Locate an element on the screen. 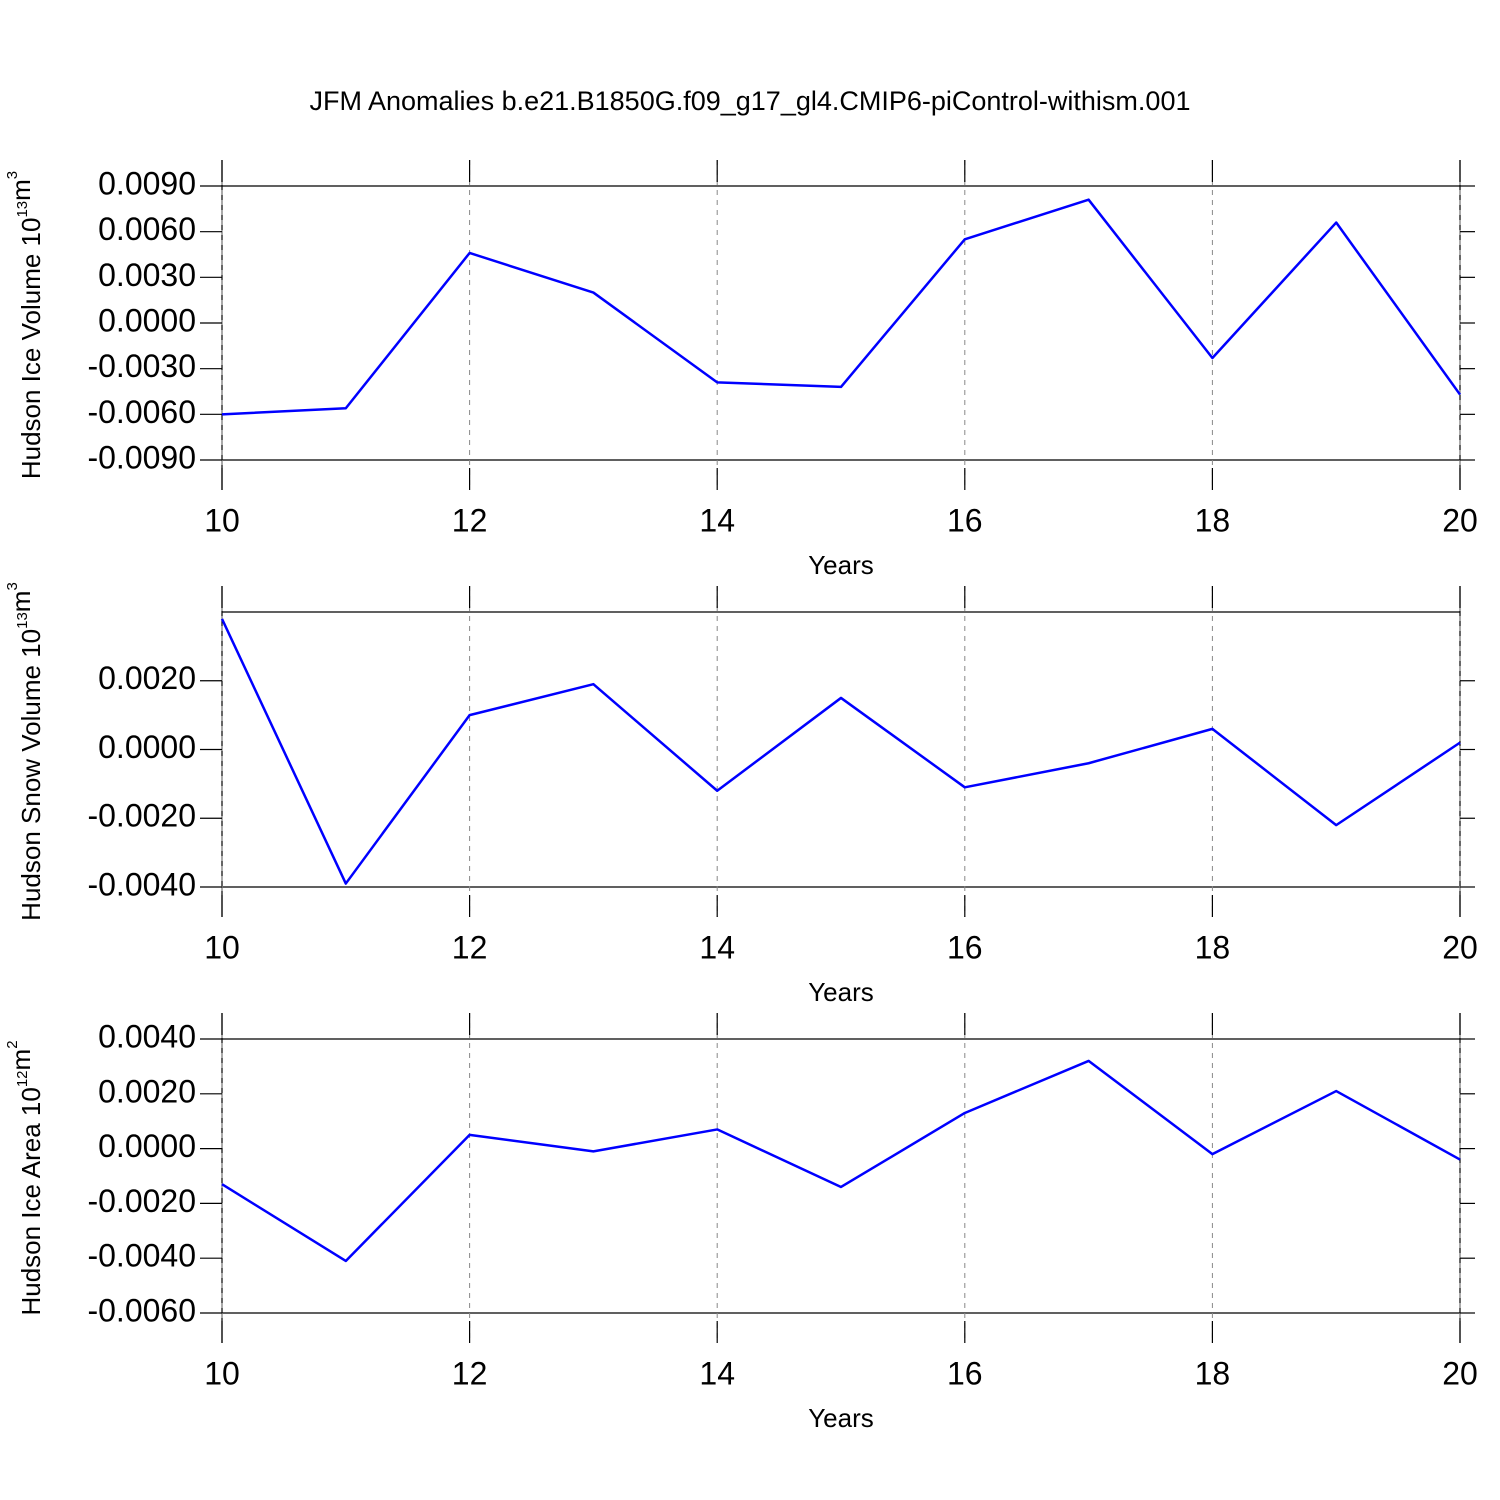  y-tick-label: 0.0090 is located at coordinates (147, 183).